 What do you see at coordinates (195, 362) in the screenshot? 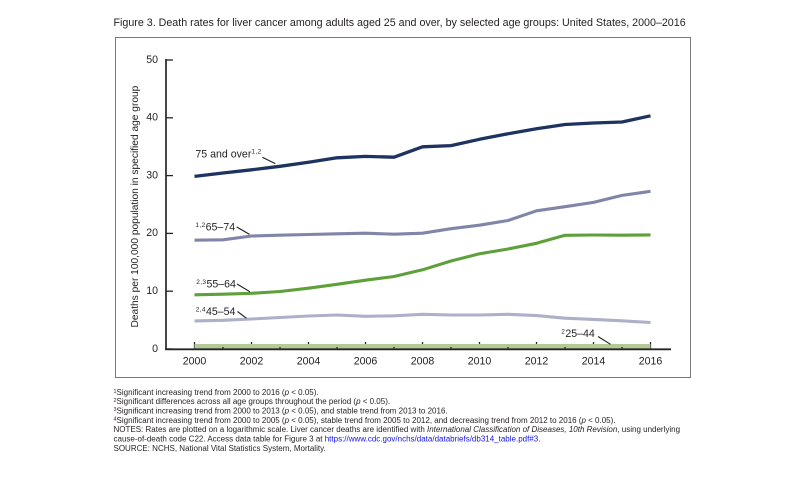
I see `svg-text: 2000` at bounding box center [195, 362].